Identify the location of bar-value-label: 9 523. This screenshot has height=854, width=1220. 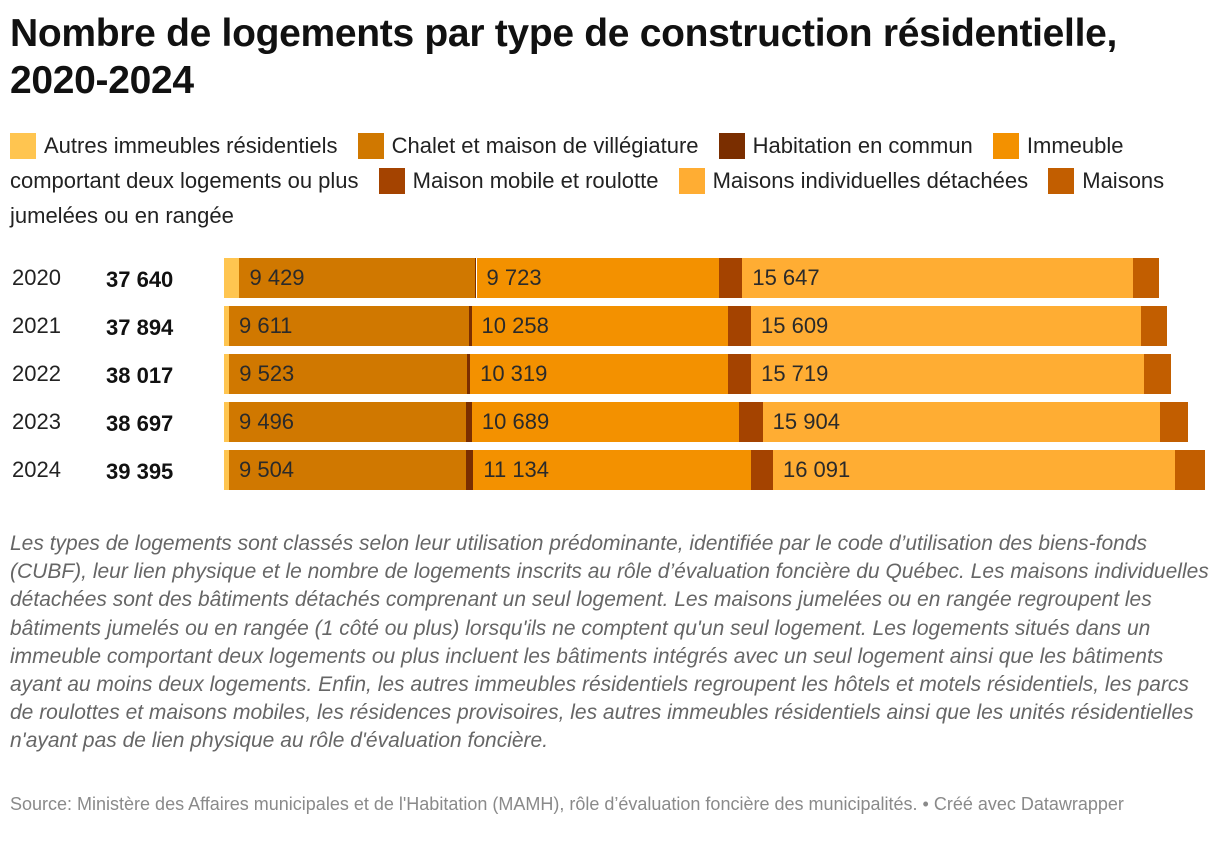
(267, 373).